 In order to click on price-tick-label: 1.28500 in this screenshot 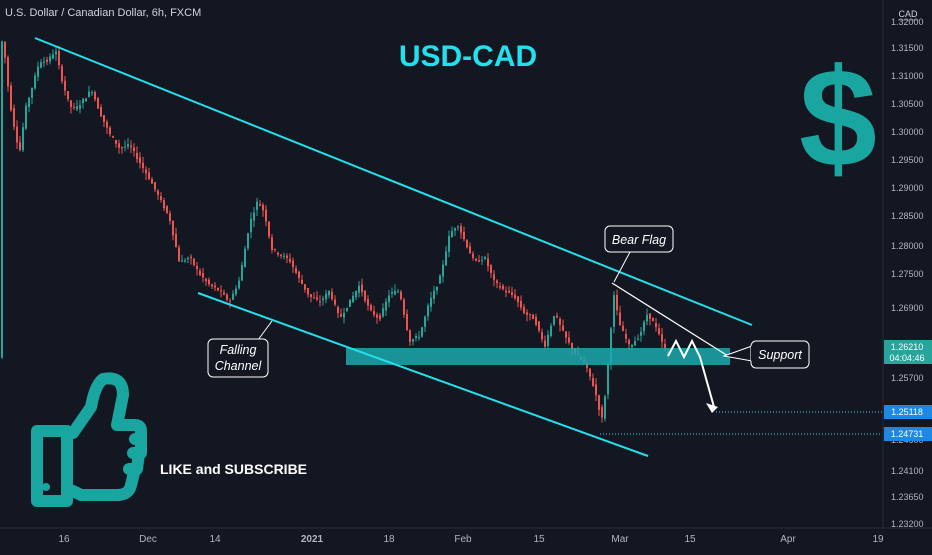, I will do `click(907, 216)`.